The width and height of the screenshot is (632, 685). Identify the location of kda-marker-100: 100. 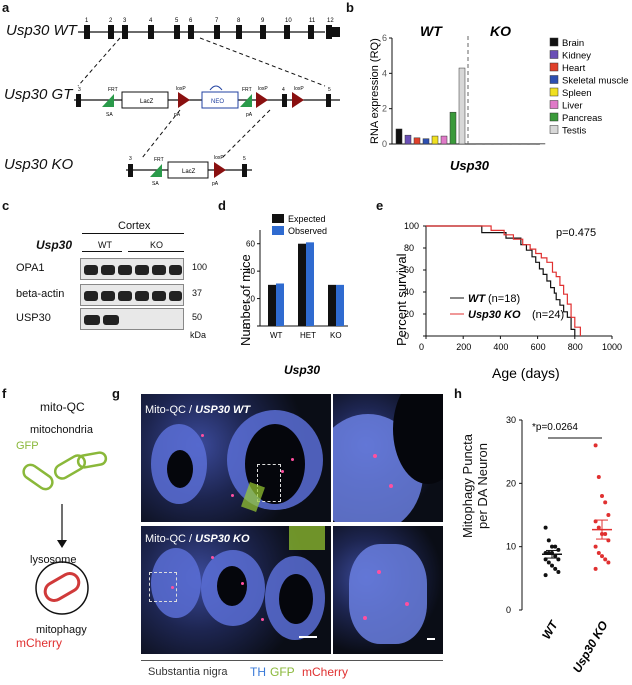
(200, 267).